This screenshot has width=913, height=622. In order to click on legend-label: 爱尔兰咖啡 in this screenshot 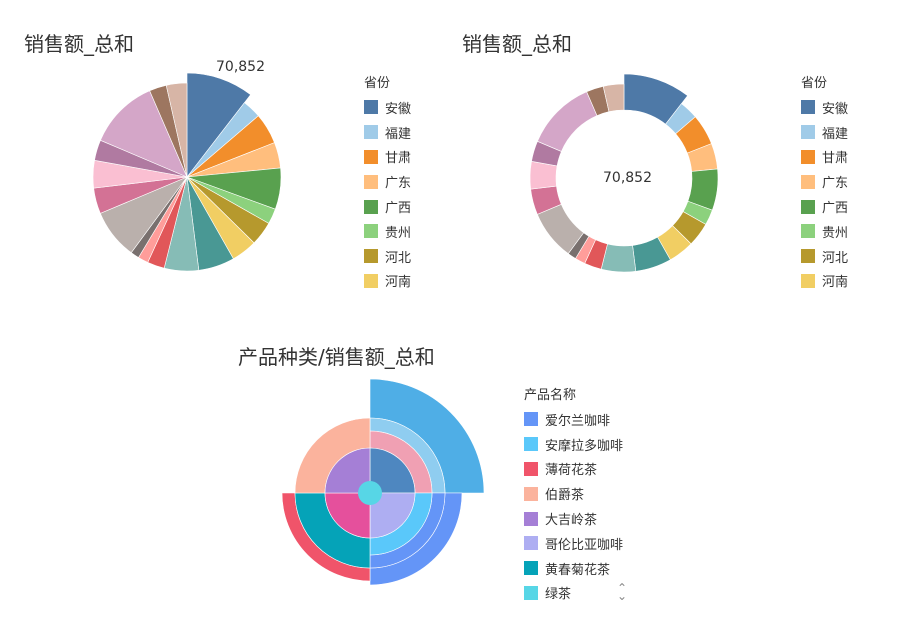, I will do `click(578, 421)`.